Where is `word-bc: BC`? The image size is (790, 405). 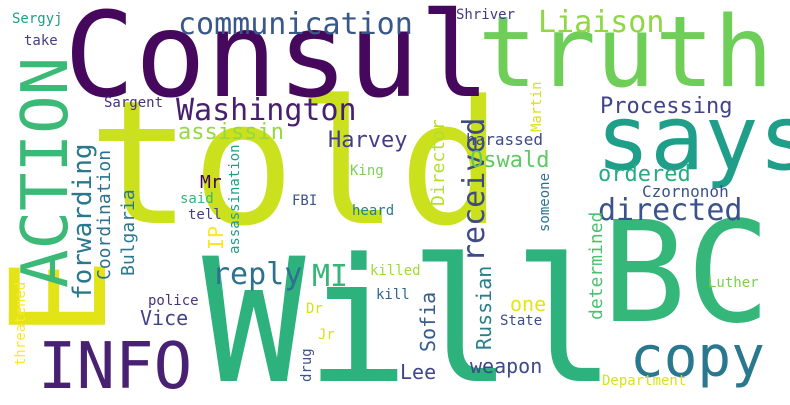 word-bc: BC is located at coordinates (686, 273).